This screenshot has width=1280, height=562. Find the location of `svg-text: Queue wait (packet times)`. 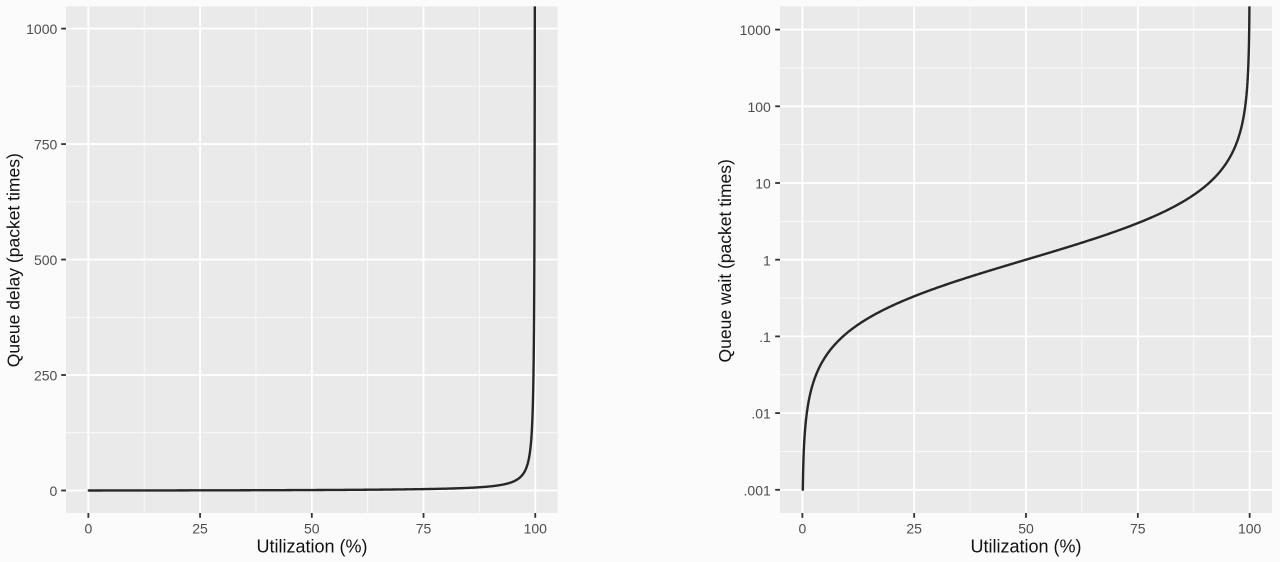

svg-text: Queue wait (packet times) is located at coordinates (725, 260).